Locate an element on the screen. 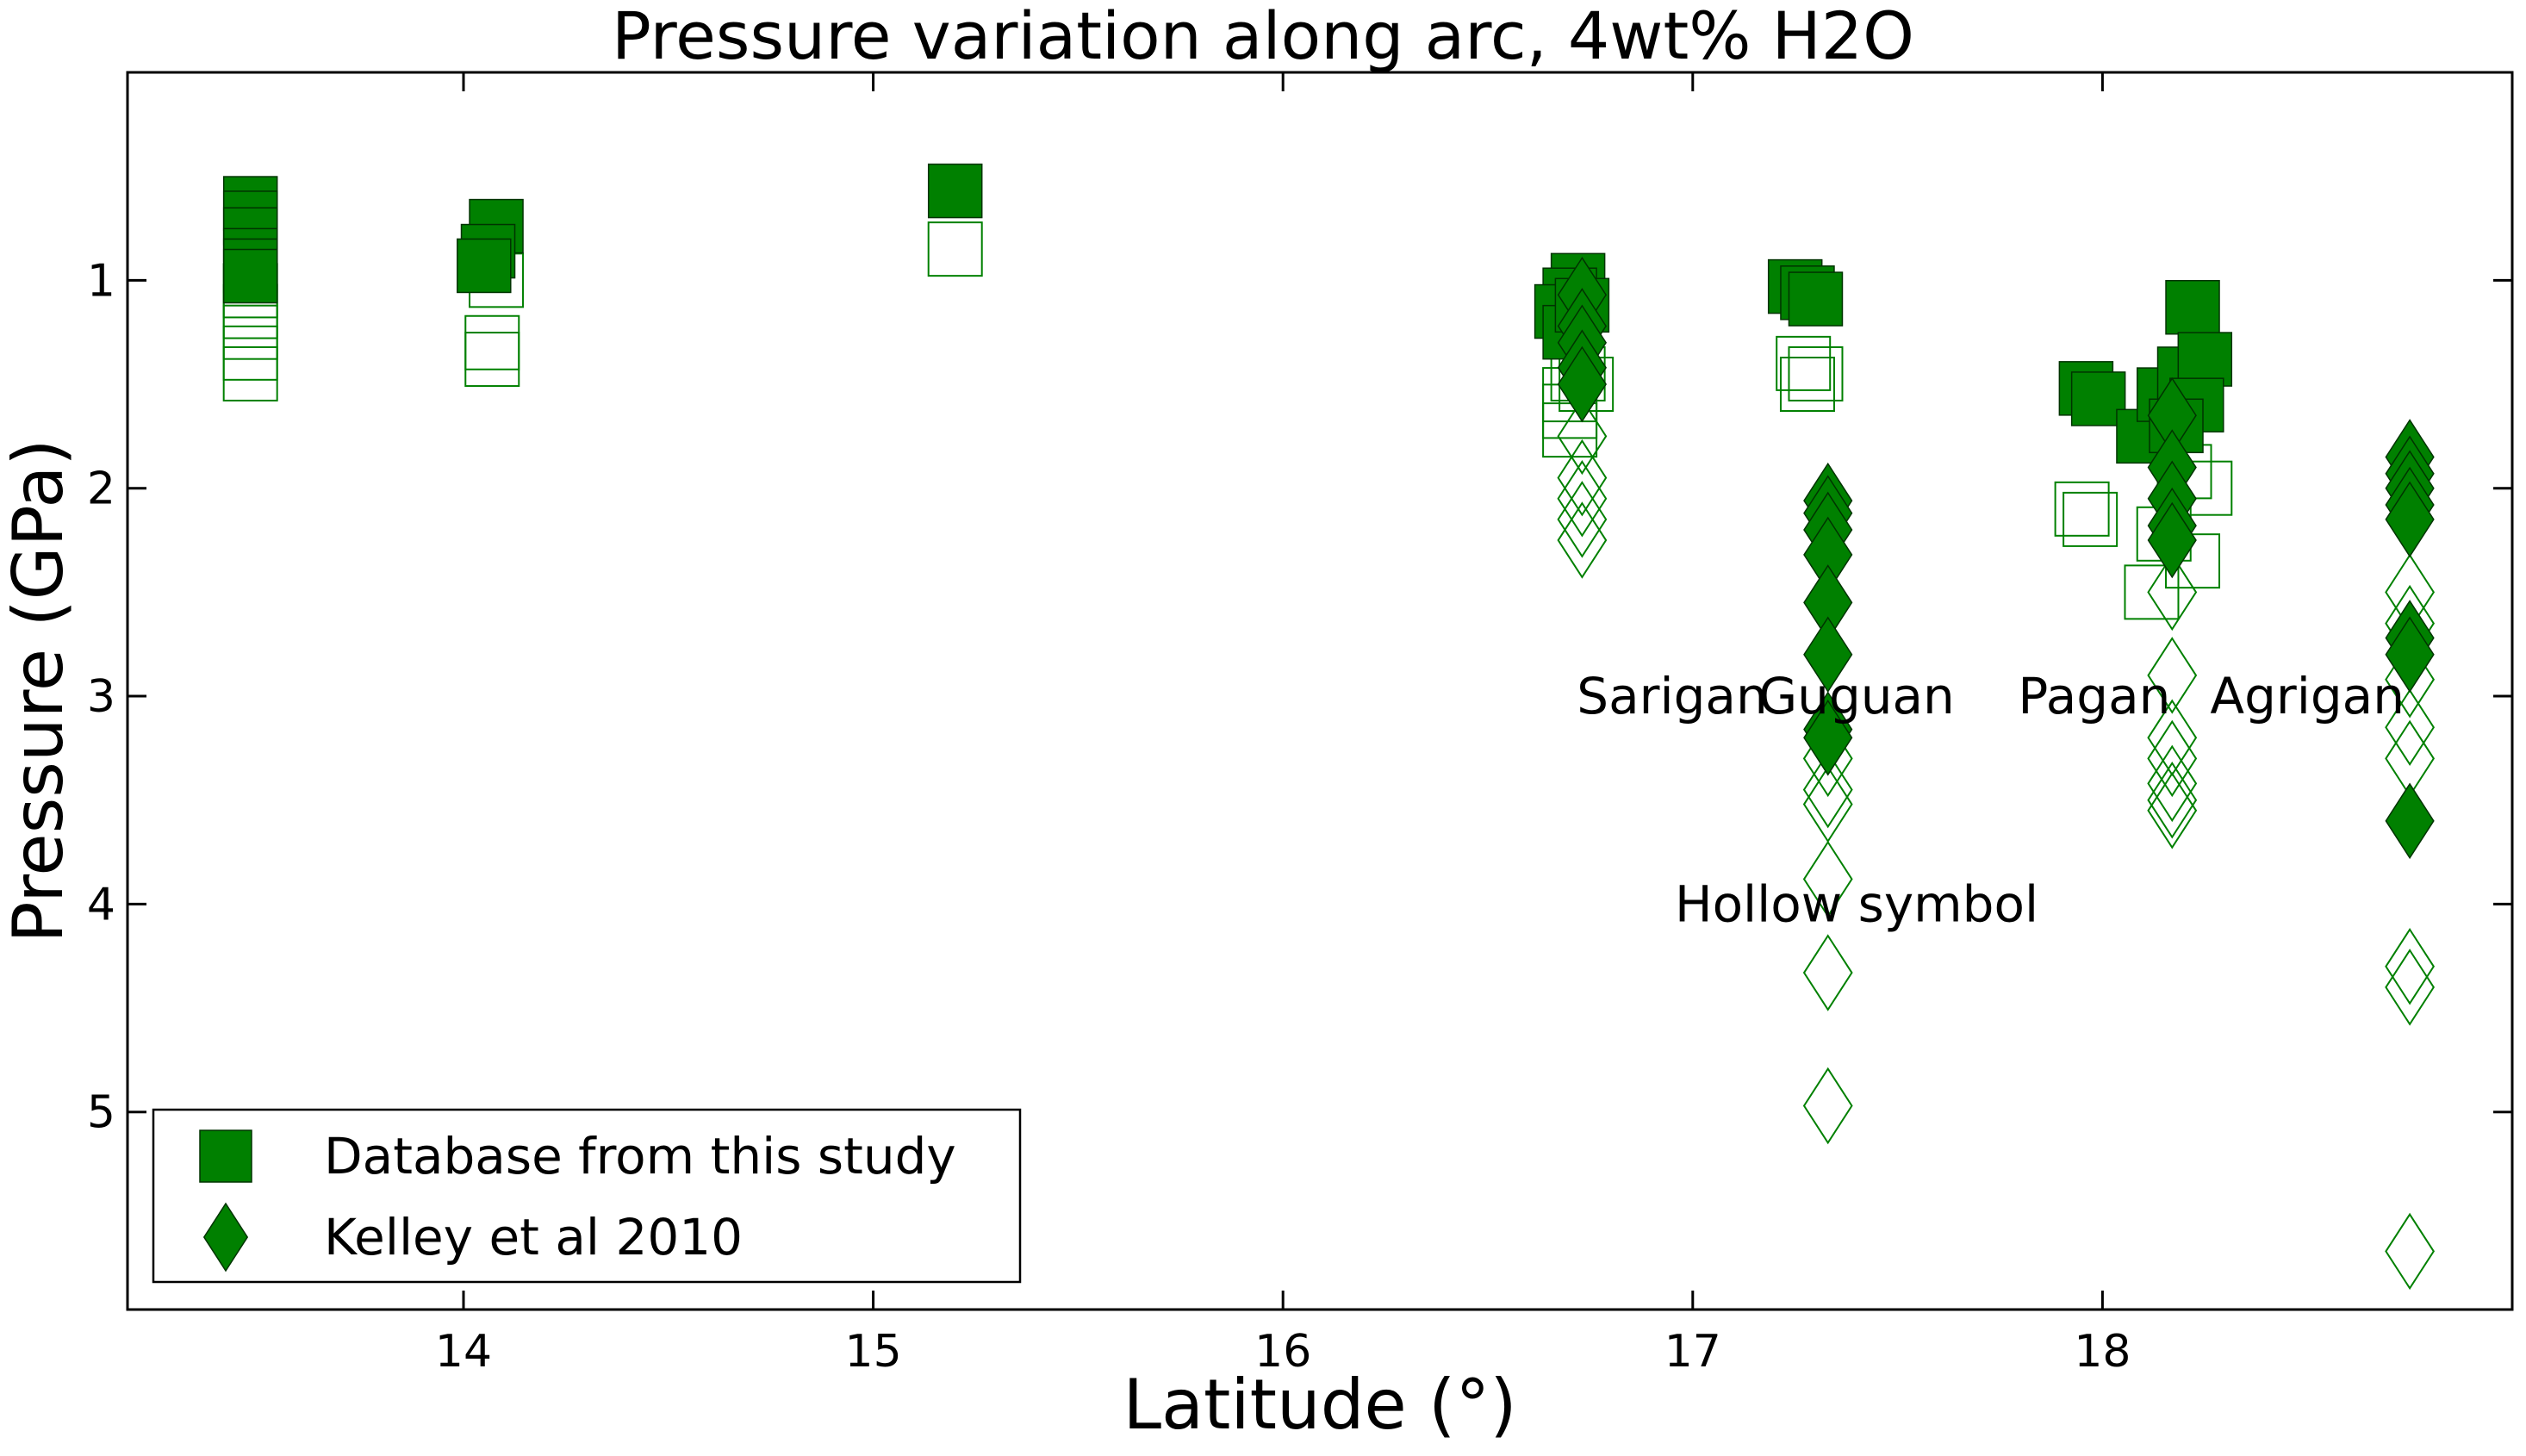 This screenshot has height=1456, width=2526. annotation-guguan: Guguan is located at coordinates (1856, 696).